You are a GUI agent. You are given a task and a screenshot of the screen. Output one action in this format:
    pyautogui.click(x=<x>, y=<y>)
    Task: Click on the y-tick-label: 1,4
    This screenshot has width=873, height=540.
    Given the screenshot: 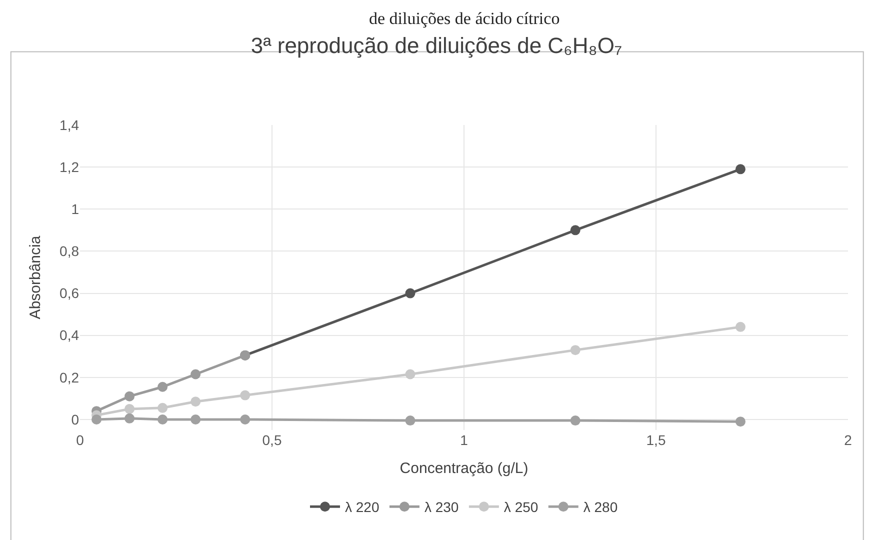 What is the action you would take?
    pyautogui.click(x=70, y=124)
    